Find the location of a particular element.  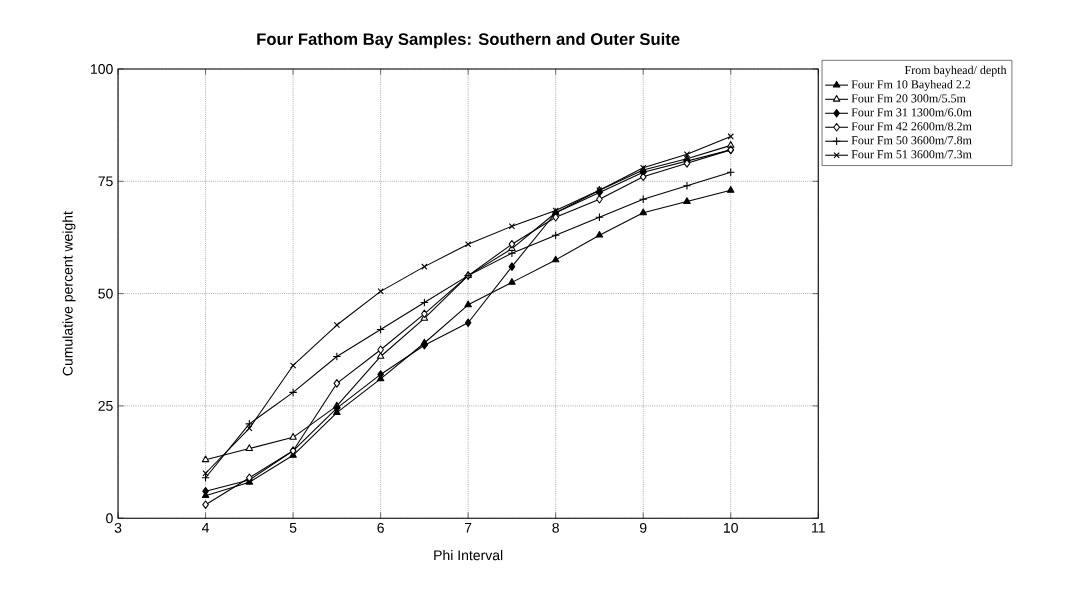

x-tick-label: 11 is located at coordinates (818, 527).